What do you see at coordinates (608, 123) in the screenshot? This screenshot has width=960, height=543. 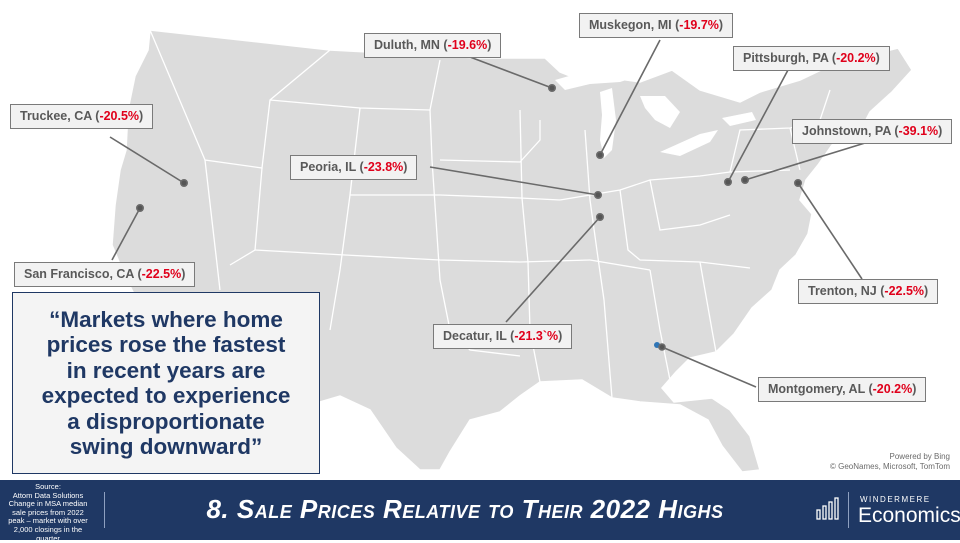 I see `lake-michigan` at bounding box center [608, 123].